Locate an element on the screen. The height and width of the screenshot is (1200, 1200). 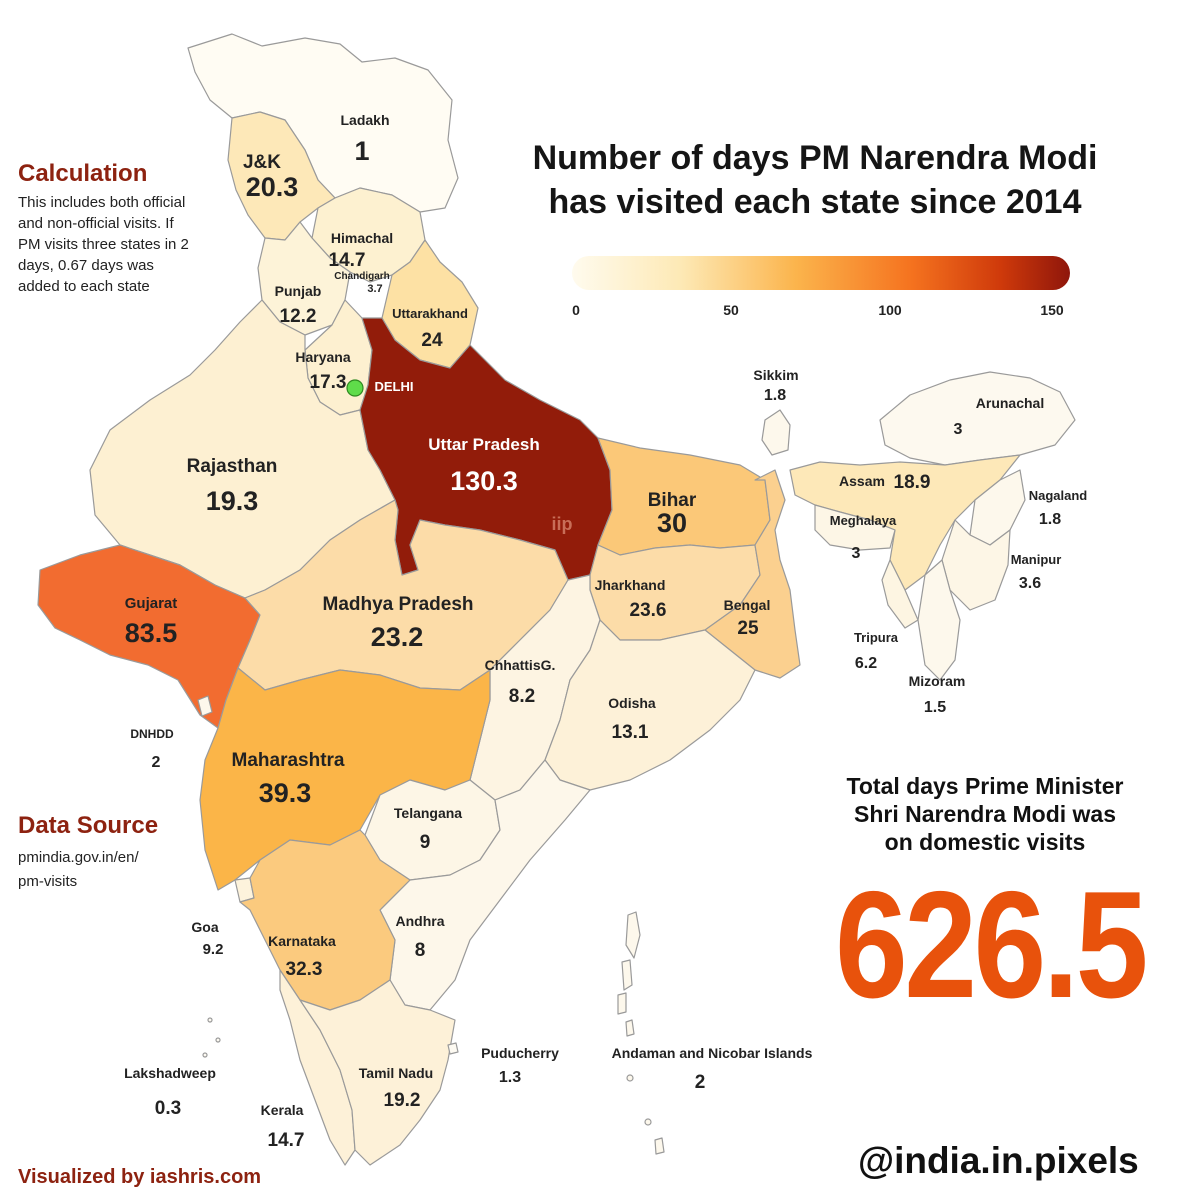
label-madhya-pradesh: Madhya Pradesh is located at coordinates (398, 604).